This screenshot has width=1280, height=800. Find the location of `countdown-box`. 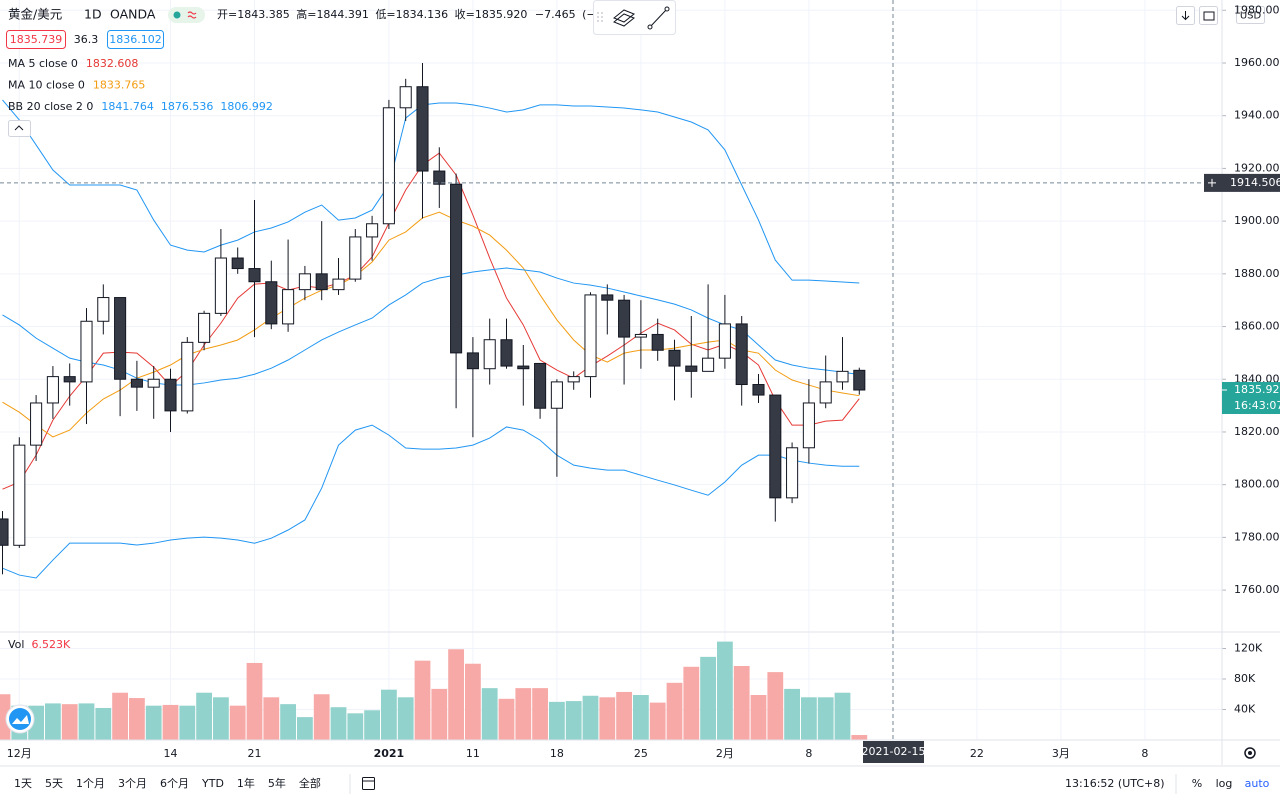

countdown-box is located at coordinates (1251, 406).